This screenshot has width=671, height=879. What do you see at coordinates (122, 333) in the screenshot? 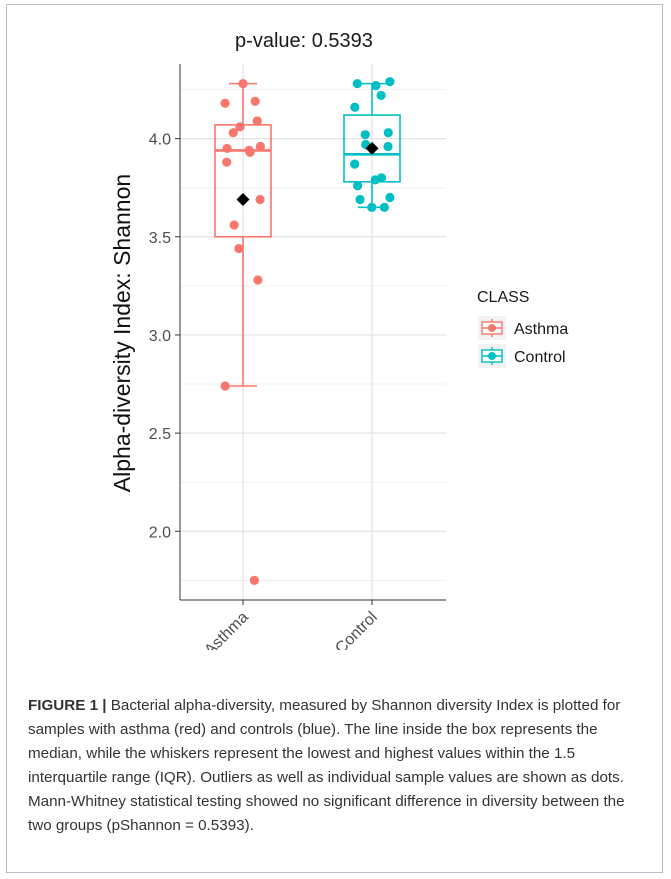
I see `y-axis-label: Alpha-diversity Index: Shannon` at bounding box center [122, 333].